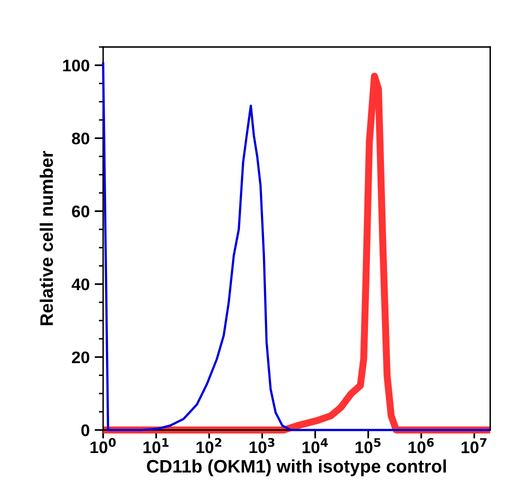 Image resolution: width=508 pixels, height=500 pixels. Describe the element at coordinates (156, 446) in the screenshot. I see `x-tick-label: 10$^{1}$` at that location.